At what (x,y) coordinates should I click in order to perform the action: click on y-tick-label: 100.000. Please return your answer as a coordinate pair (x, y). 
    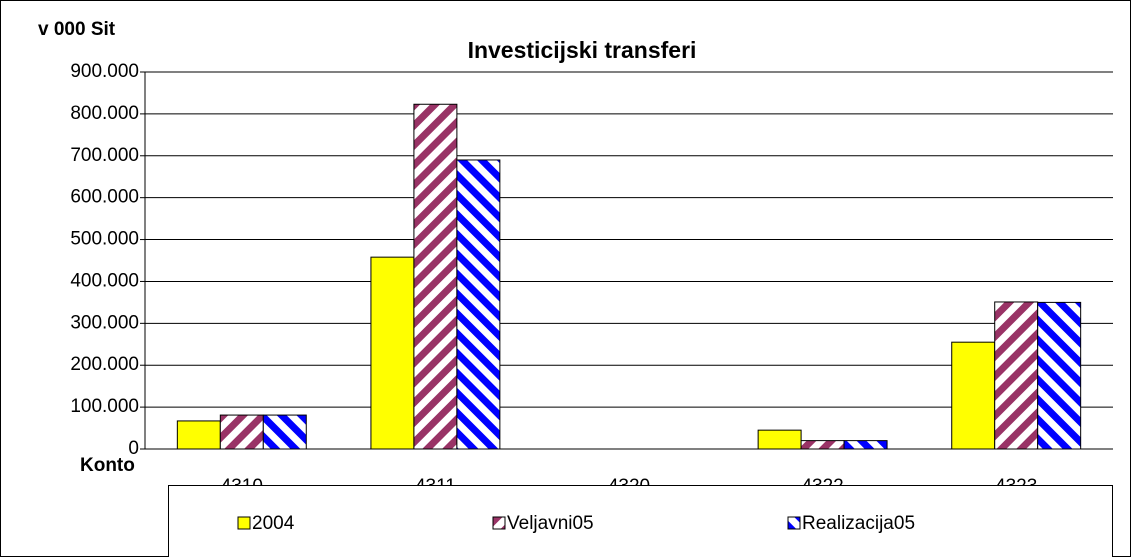
    Looking at the image, I should click on (104, 406).